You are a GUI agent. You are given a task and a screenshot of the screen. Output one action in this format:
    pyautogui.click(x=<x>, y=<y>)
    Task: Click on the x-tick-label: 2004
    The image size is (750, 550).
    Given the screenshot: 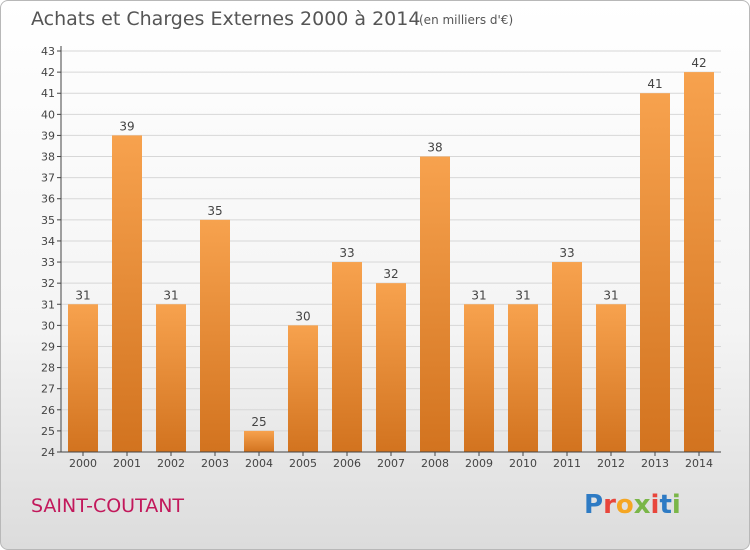 What is the action you would take?
    pyautogui.click(x=259, y=463)
    